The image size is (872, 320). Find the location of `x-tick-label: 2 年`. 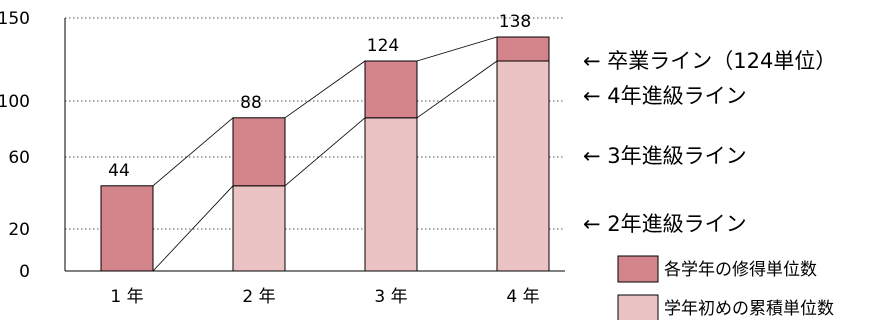

x-tick-label: 2 年 is located at coordinates (258, 297).